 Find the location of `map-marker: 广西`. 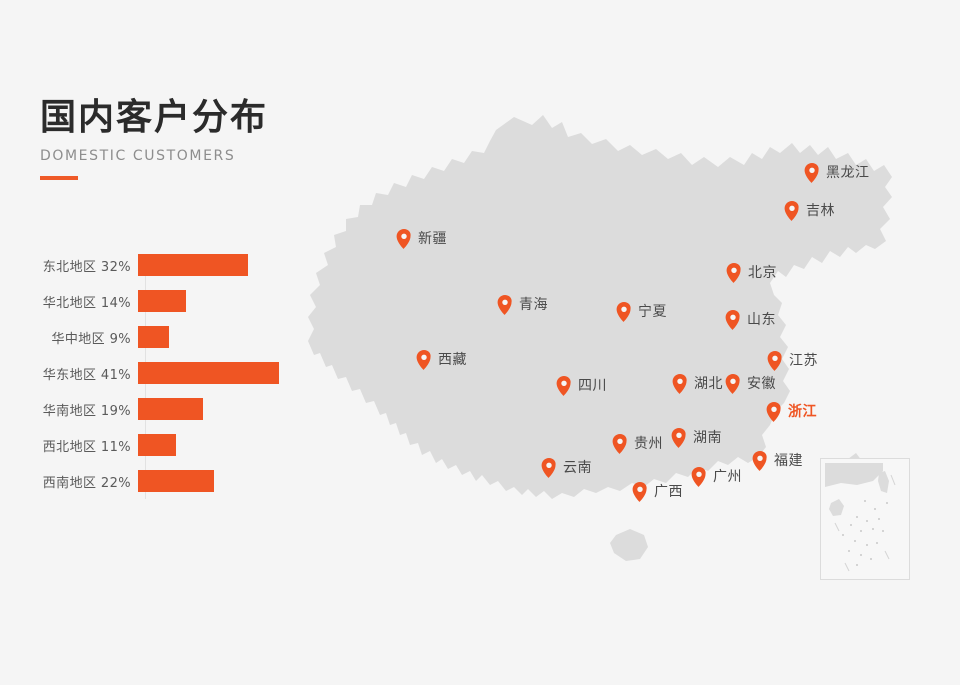

map-marker: 广西 is located at coordinates (657, 492).